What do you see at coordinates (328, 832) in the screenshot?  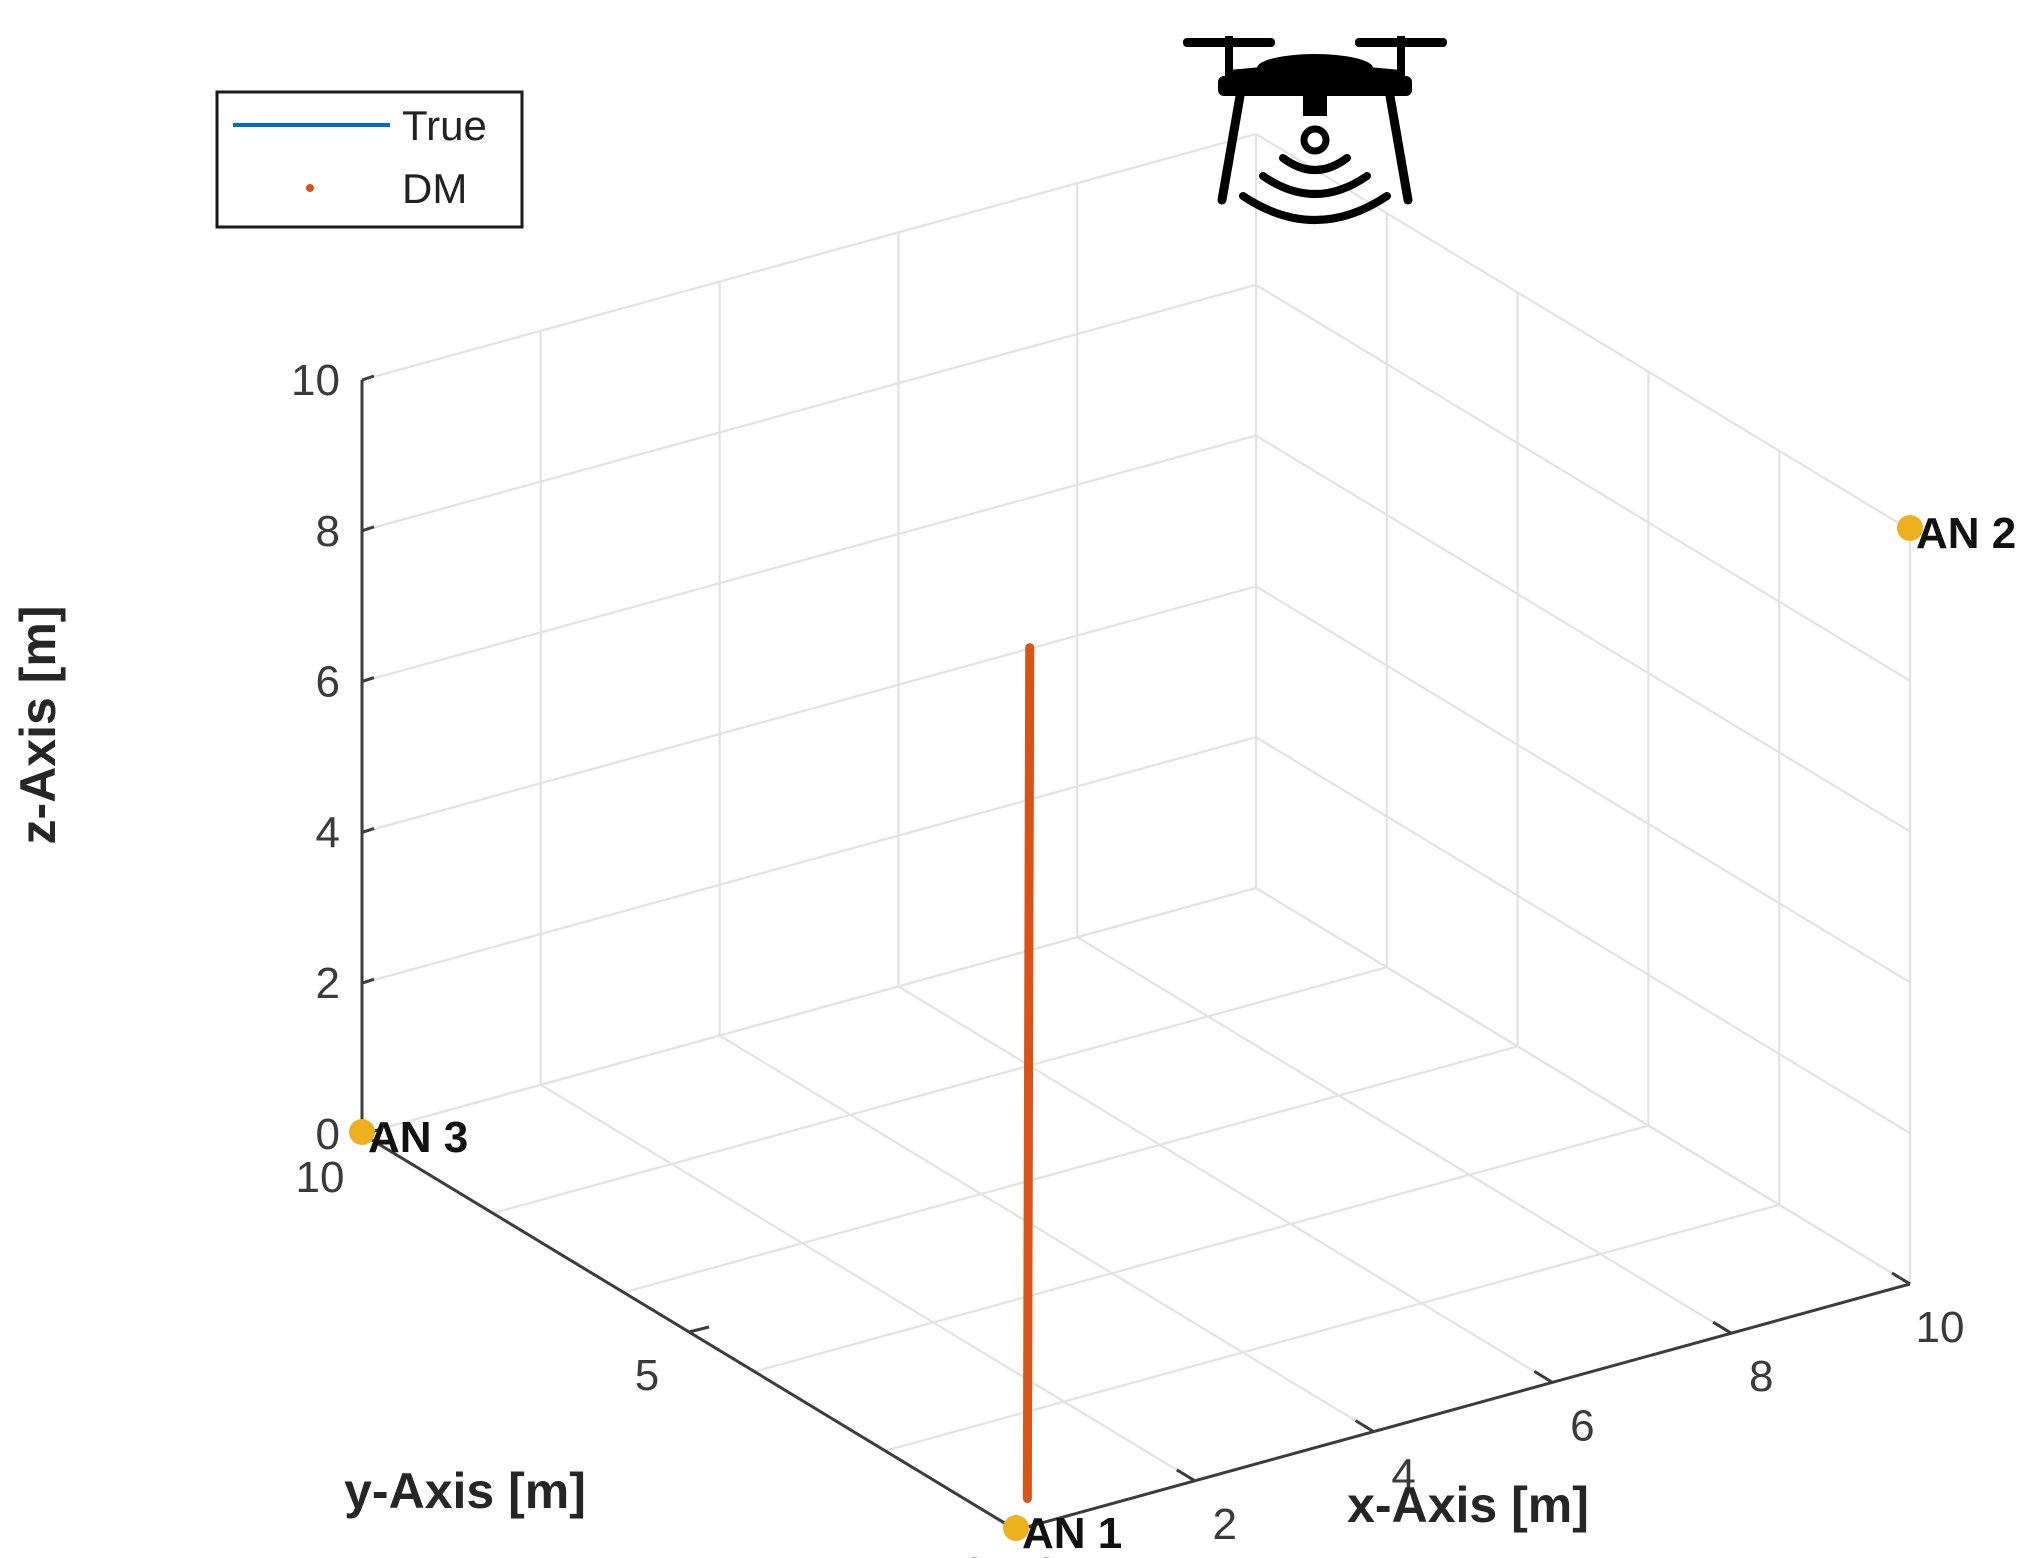 I see `z-tick-label: 4` at bounding box center [328, 832].